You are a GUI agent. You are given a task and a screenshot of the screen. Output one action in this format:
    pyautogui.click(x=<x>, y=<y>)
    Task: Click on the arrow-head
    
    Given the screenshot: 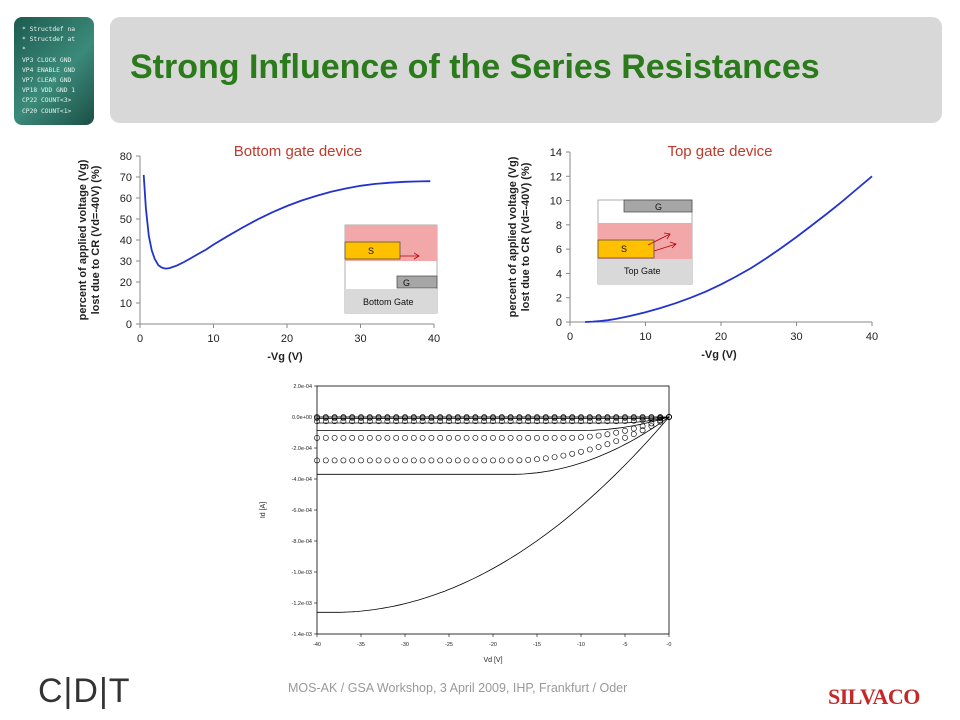 What is the action you would take?
    pyautogui.click(x=673, y=245)
    